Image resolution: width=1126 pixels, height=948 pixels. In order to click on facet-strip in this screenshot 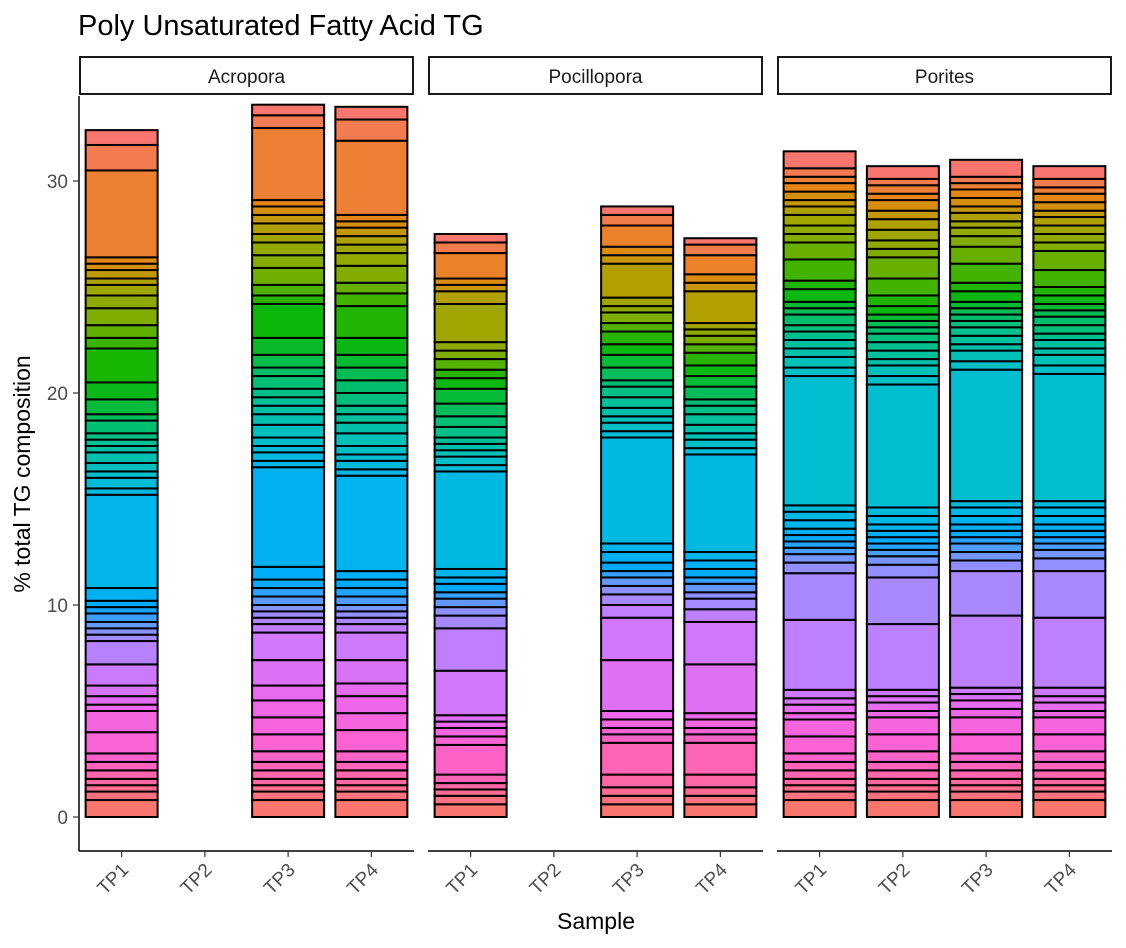, I will do `click(246, 75)`.